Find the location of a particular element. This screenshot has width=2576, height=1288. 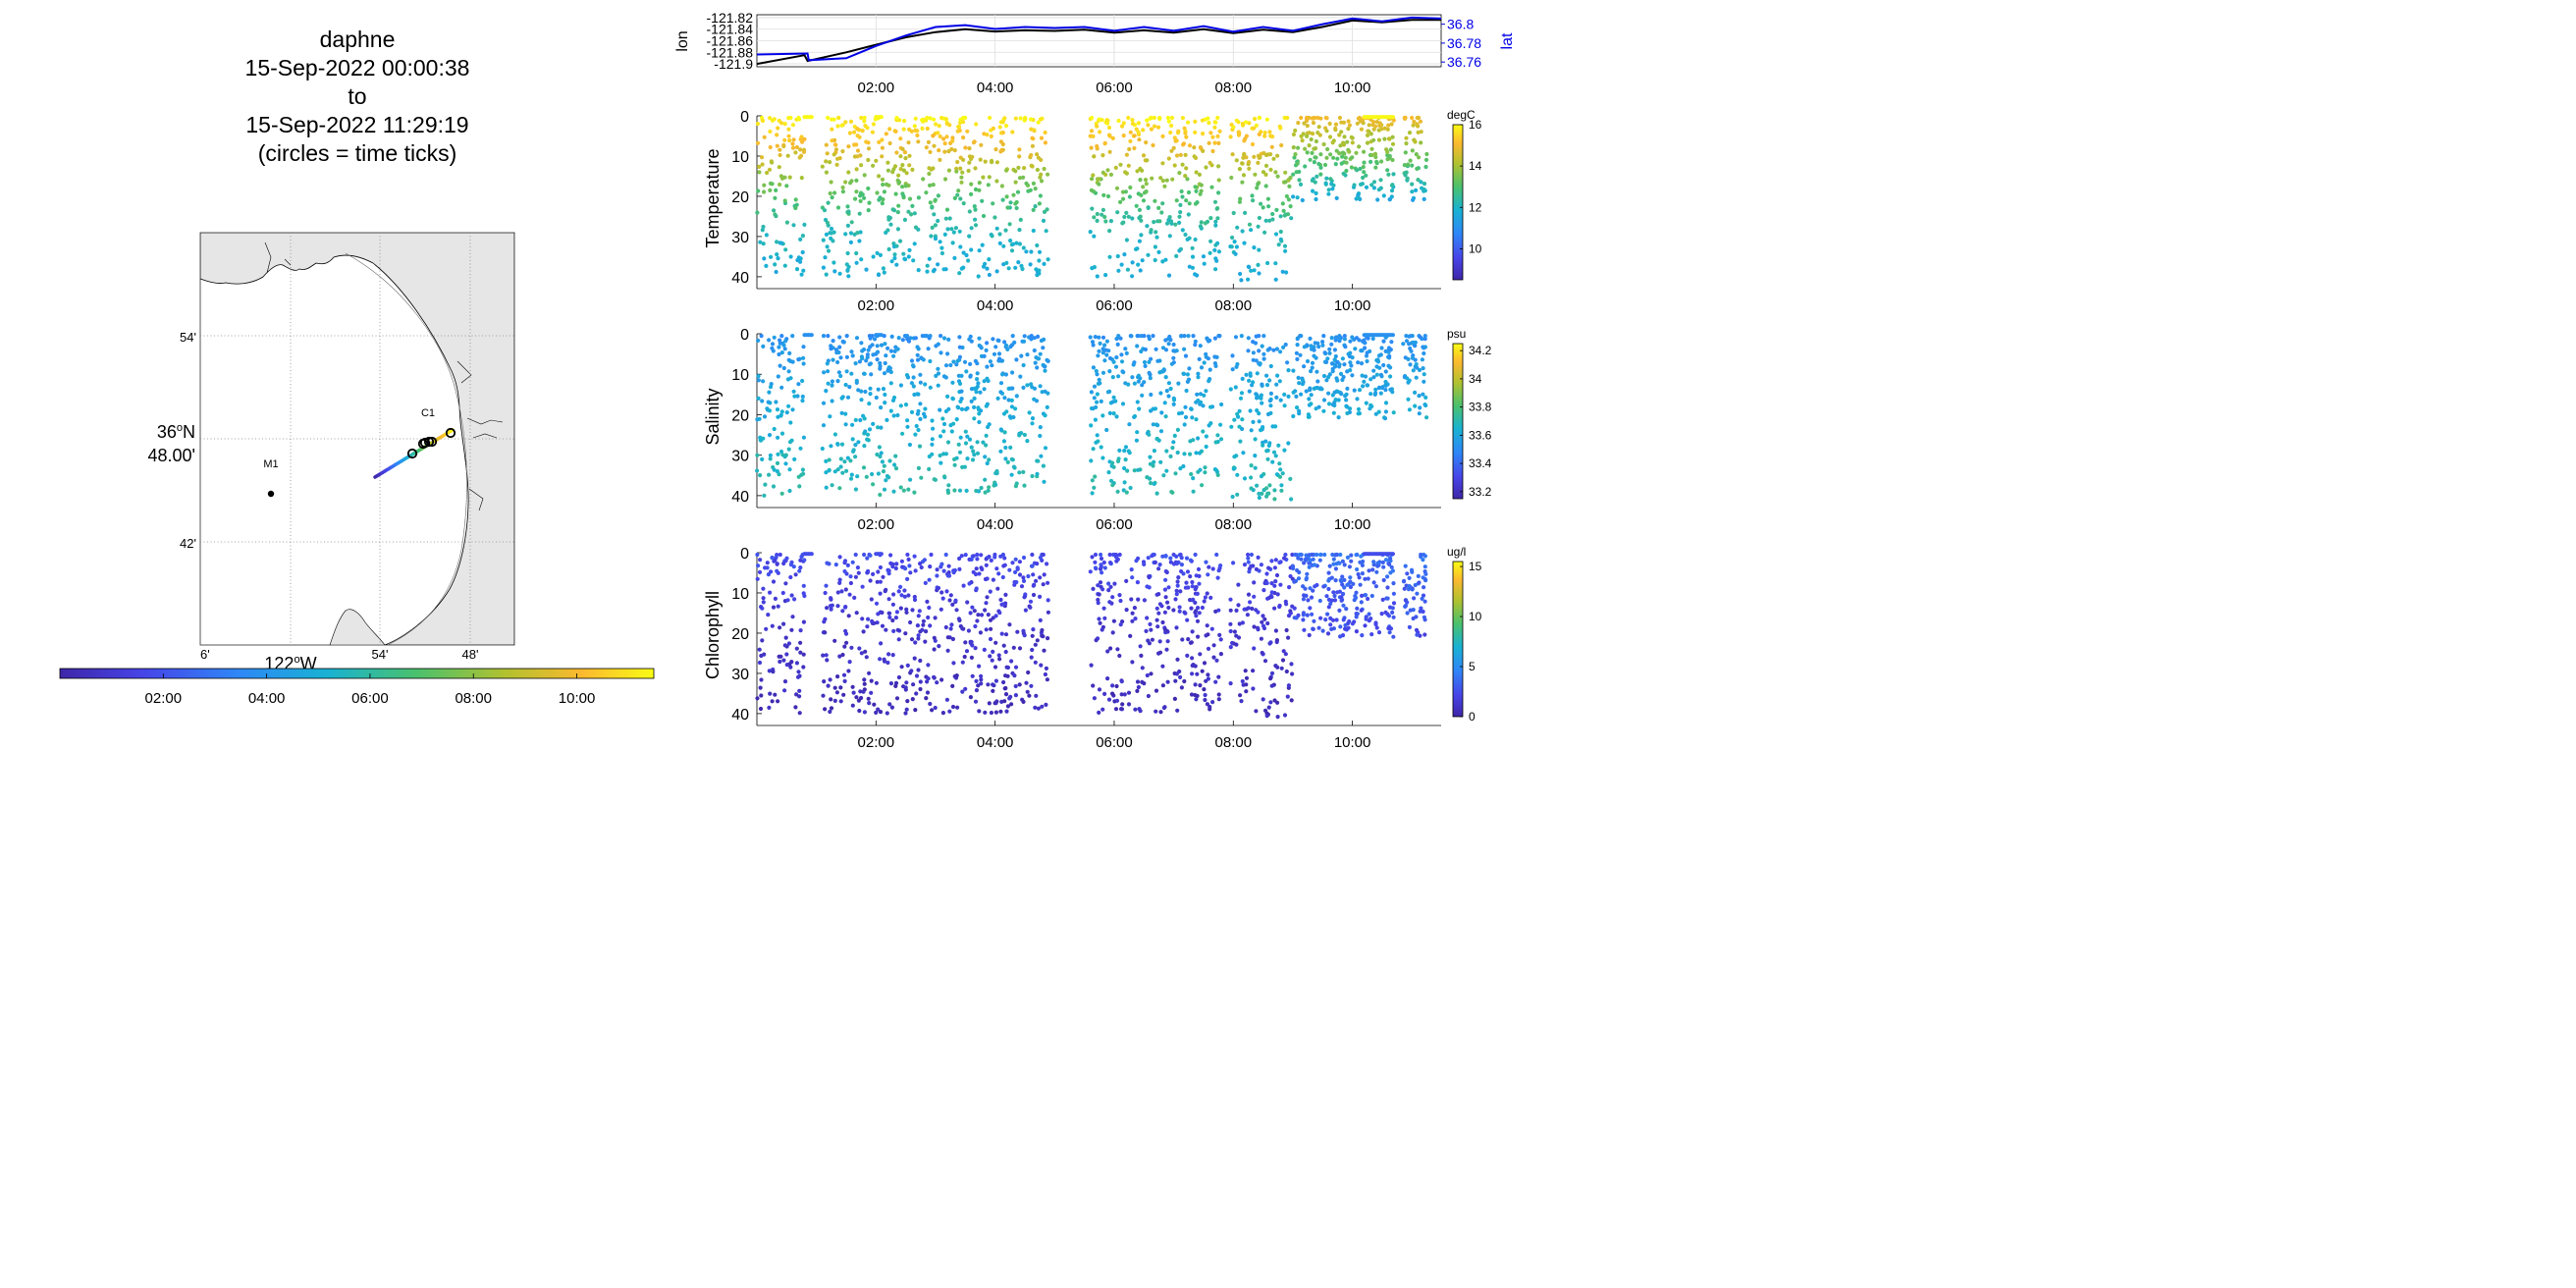

map-lon-tick-6: 6' is located at coordinates (205, 654).